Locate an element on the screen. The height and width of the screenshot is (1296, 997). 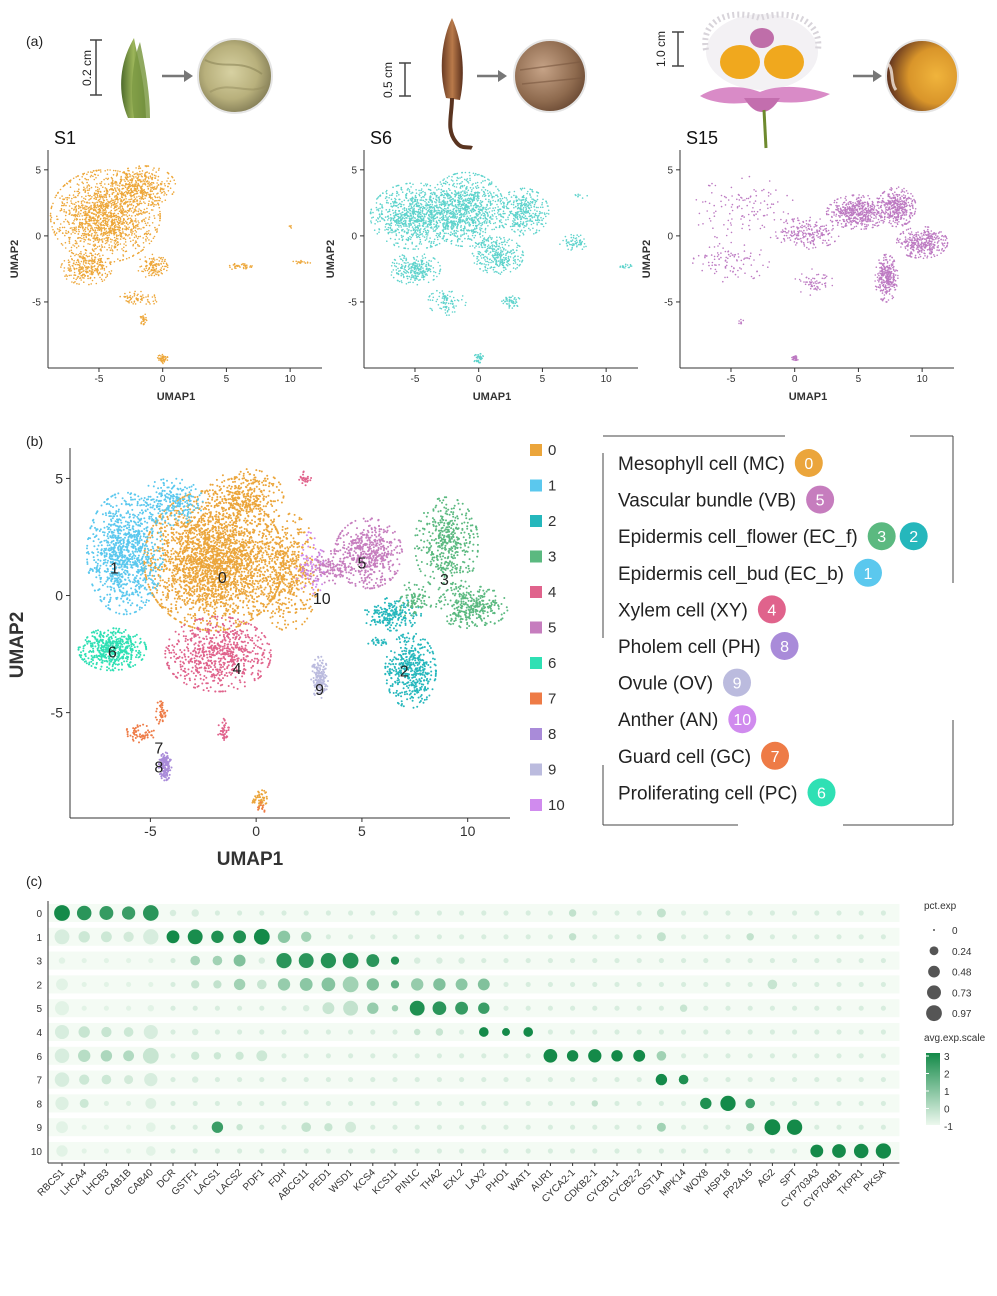
photo-group-1: 0.2 cm is located at coordinates (176, 78).